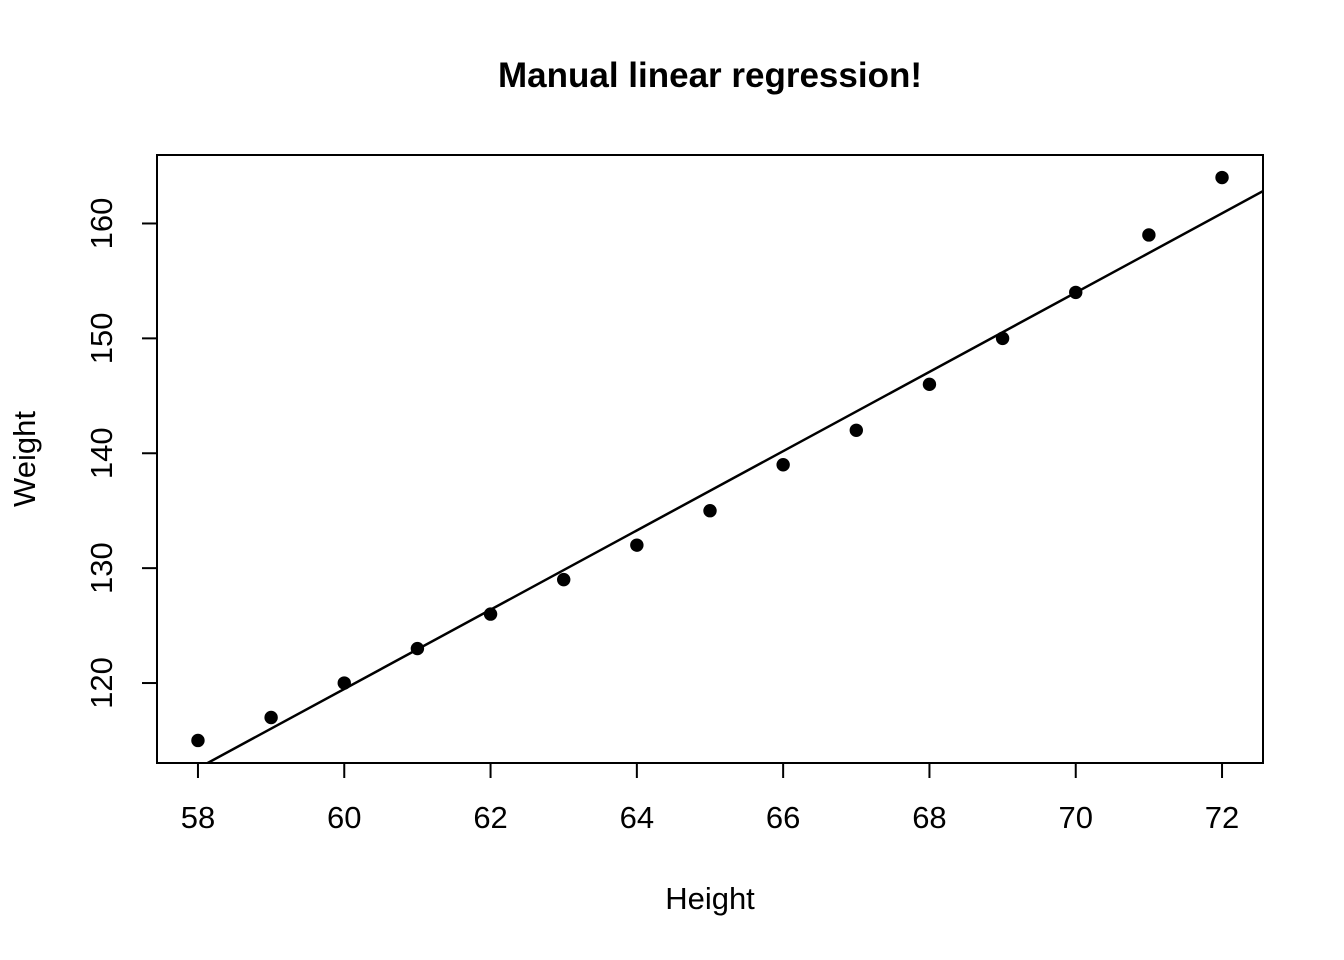 Image resolution: width=1344 pixels, height=960 pixels. What do you see at coordinates (101, 568) in the screenshot?
I see `y-tick-label: 130` at bounding box center [101, 568].